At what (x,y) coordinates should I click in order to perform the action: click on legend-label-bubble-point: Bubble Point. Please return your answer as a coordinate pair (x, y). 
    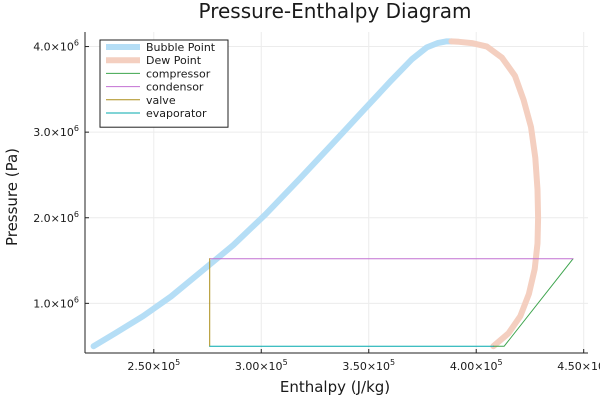
    Looking at the image, I should click on (181, 47).